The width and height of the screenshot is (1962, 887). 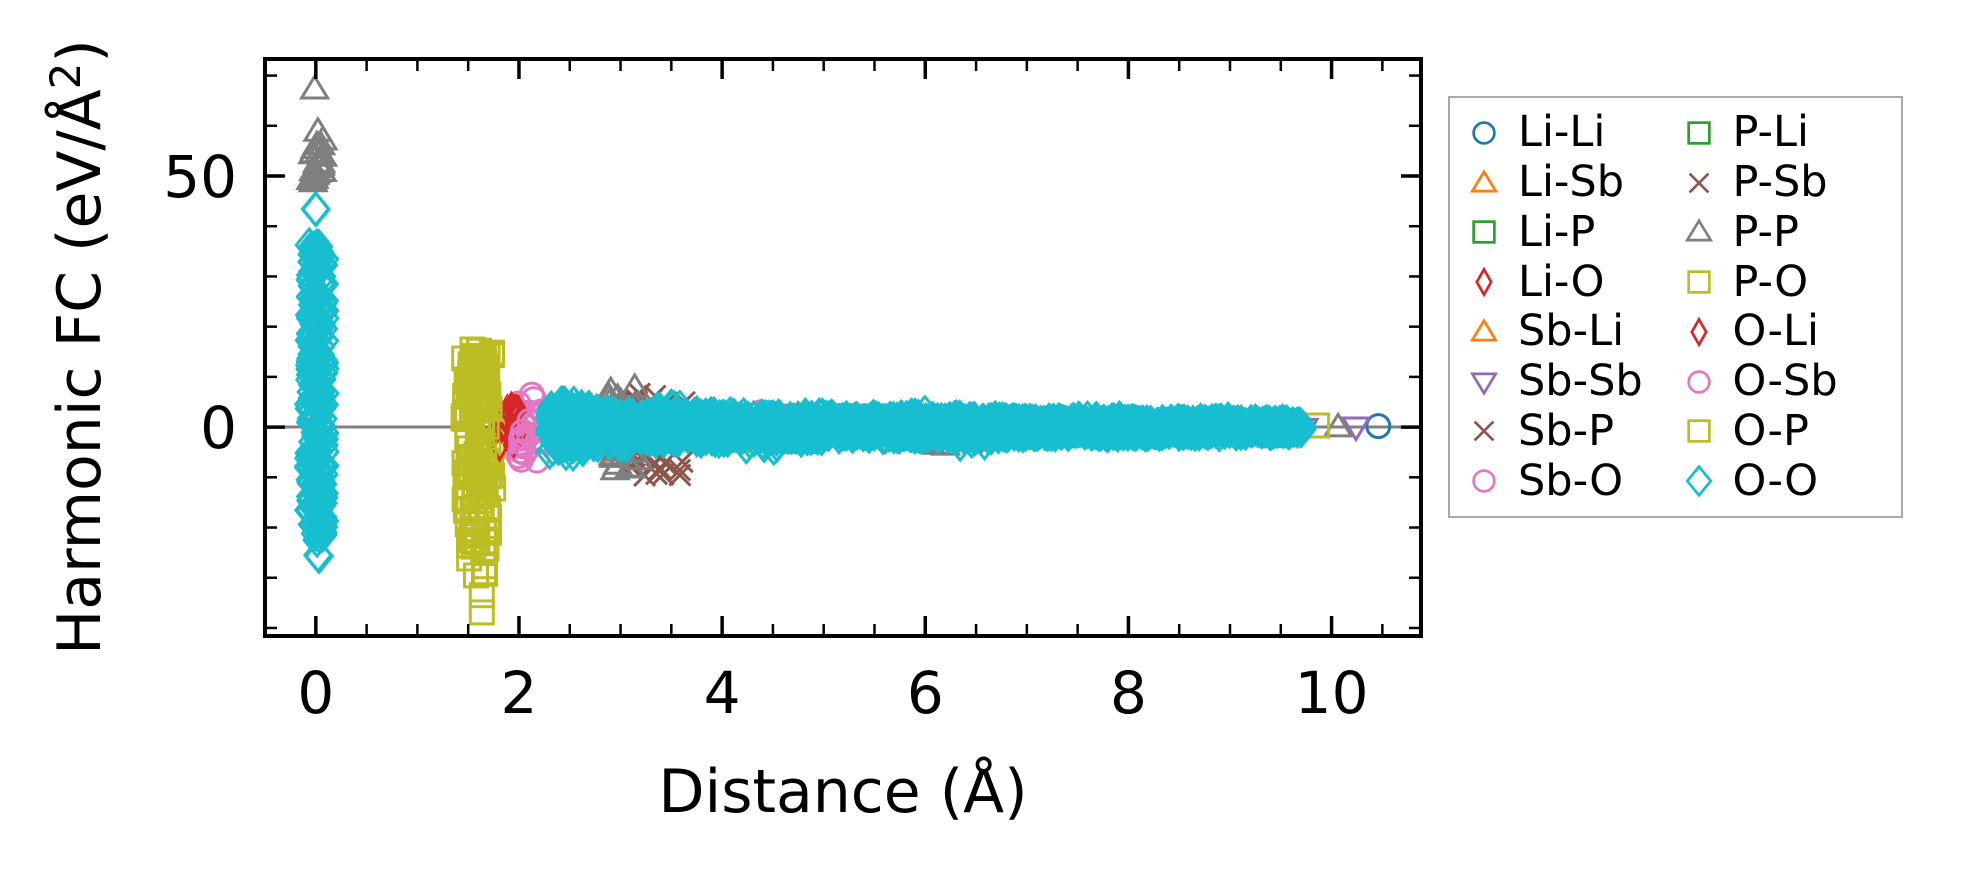 I want to click on legend-item-Sb-O: Sb-O, so click(x=1573, y=481).